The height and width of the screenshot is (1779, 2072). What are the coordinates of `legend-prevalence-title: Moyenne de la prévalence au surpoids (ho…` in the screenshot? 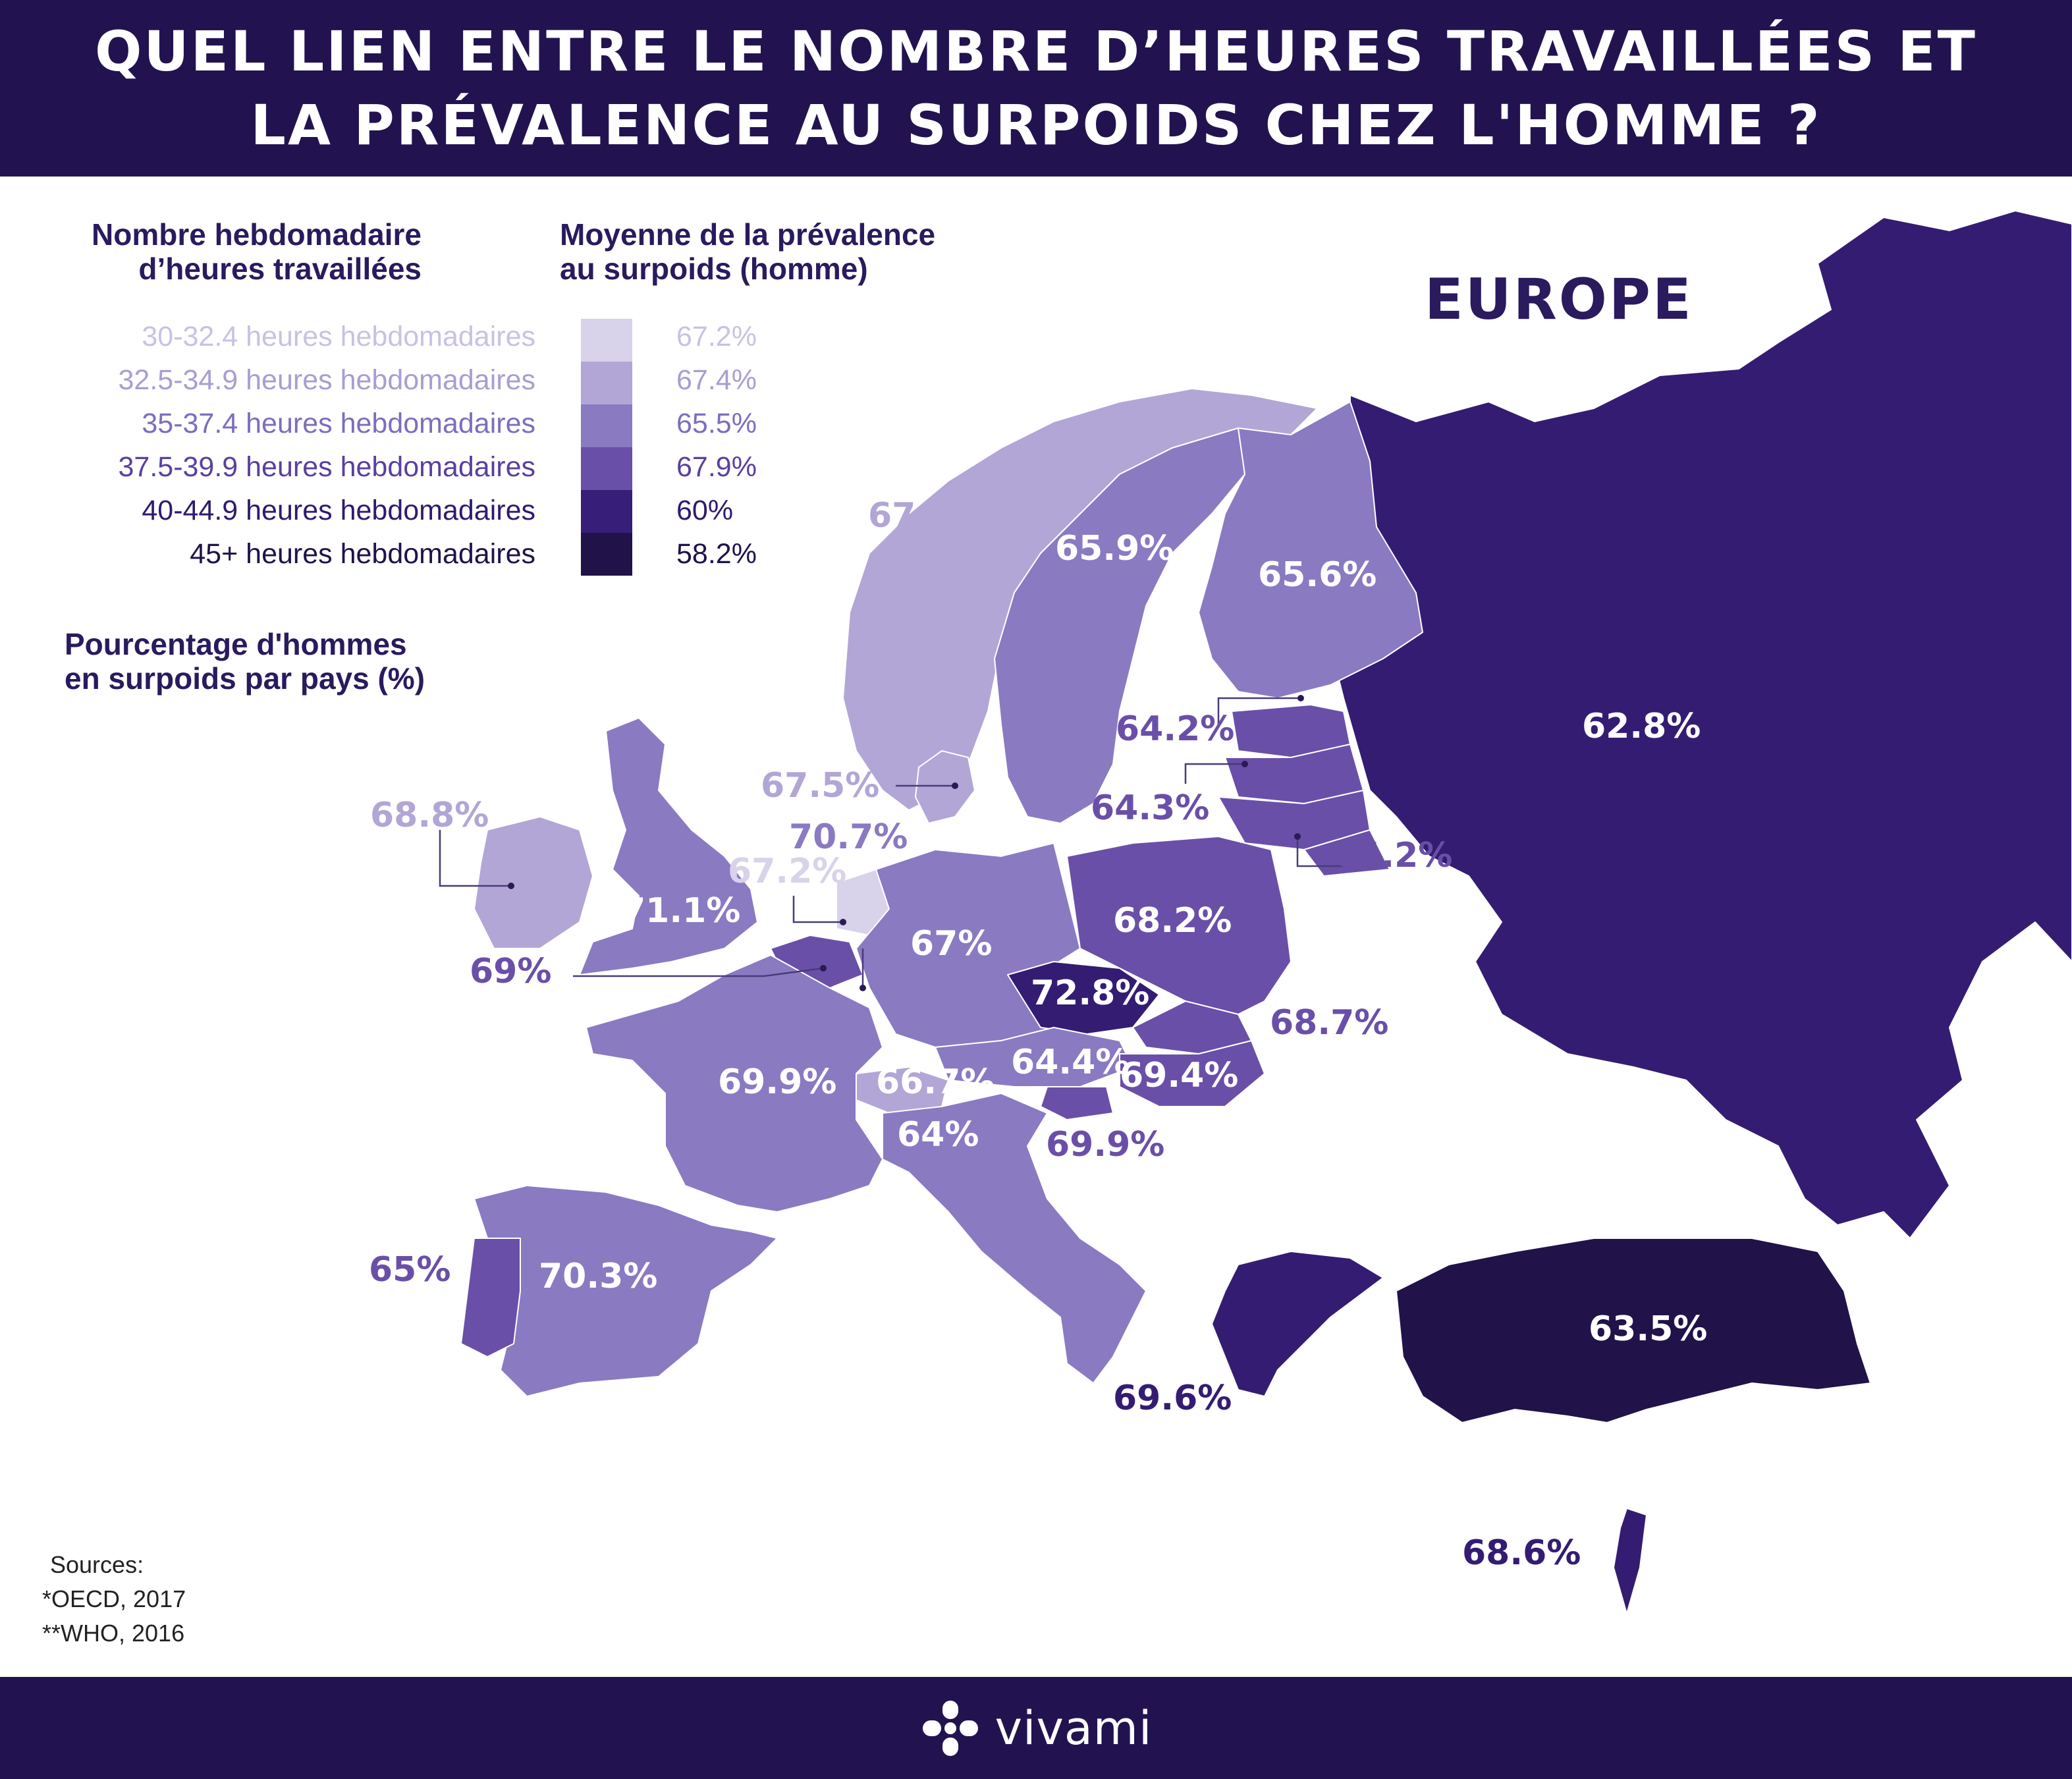 It's located at (748, 251).